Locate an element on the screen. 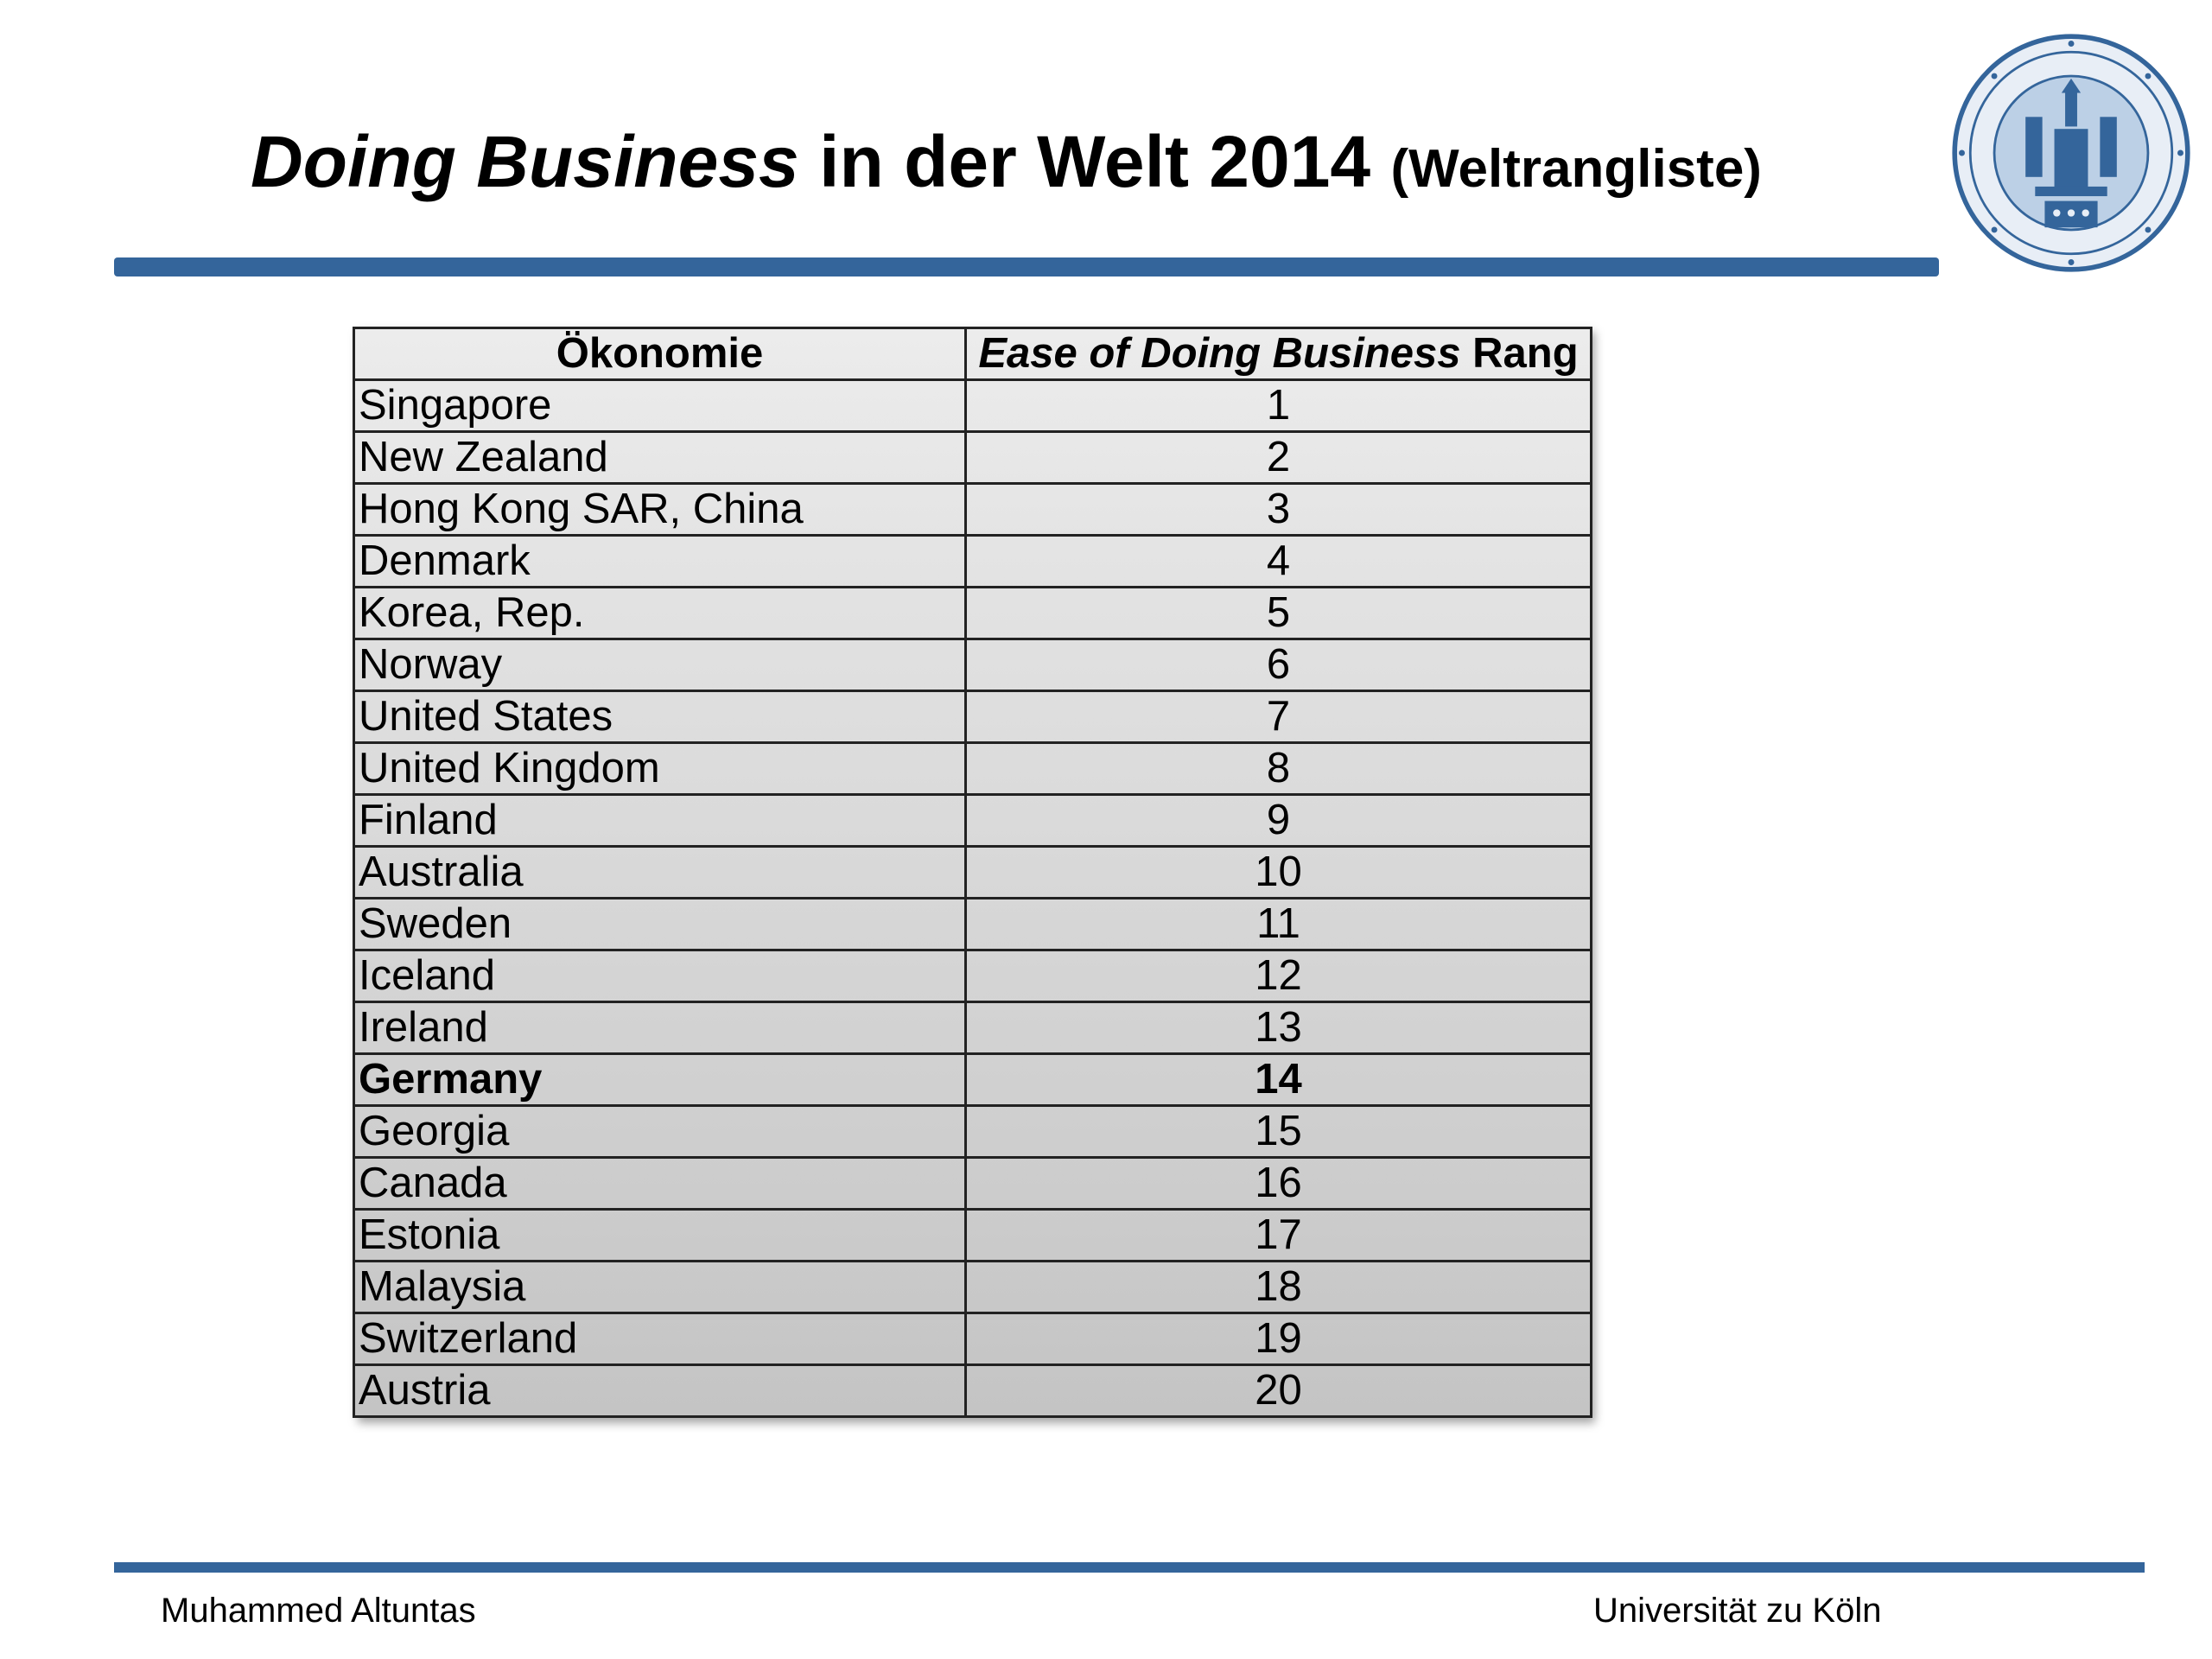  table-row: Switzerland 19 is located at coordinates (972, 1339).